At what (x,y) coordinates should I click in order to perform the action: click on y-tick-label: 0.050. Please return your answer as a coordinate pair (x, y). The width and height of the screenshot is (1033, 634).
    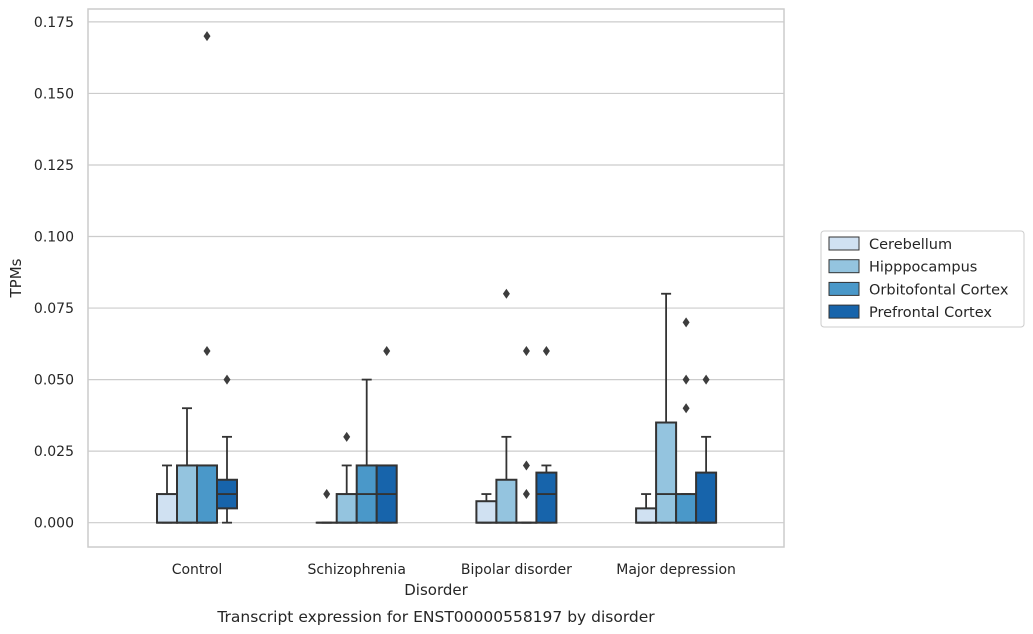
    Looking at the image, I should click on (54, 381).